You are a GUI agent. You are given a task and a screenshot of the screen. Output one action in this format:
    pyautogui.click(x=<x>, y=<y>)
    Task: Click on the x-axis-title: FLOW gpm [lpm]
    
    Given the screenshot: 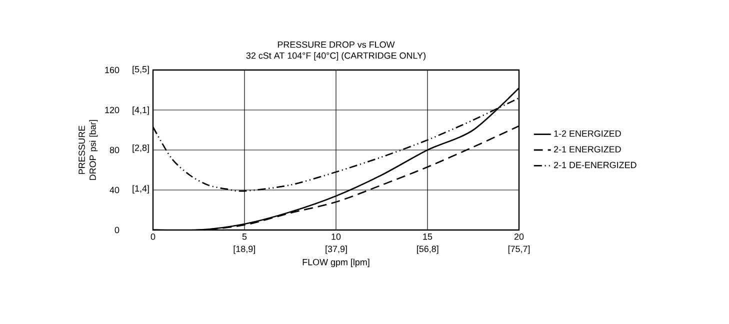 What is the action you would take?
    pyautogui.click(x=336, y=263)
    